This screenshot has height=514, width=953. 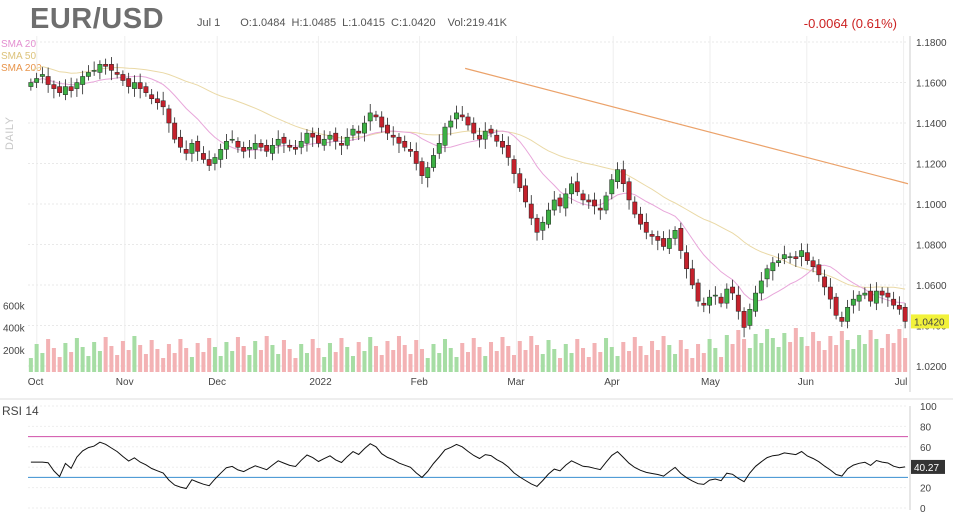 What do you see at coordinates (806, 382) in the screenshot?
I see `time-tick-label: Jun` at bounding box center [806, 382].